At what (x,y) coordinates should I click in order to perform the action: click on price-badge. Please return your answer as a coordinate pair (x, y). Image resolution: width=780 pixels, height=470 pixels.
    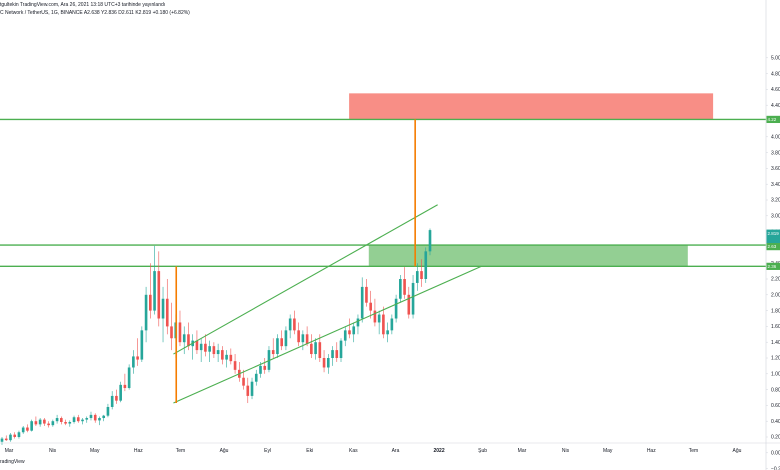
    Looking at the image, I should click on (773, 239).